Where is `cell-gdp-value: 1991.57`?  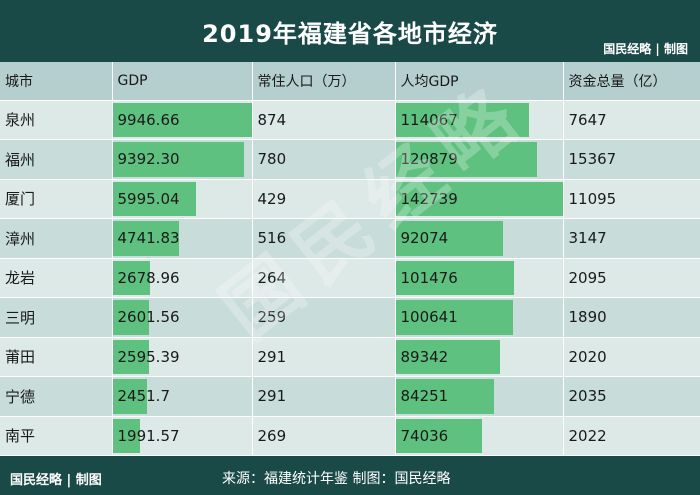 cell-gdp-value: 1991.57 is located at coordinates (148, 435).